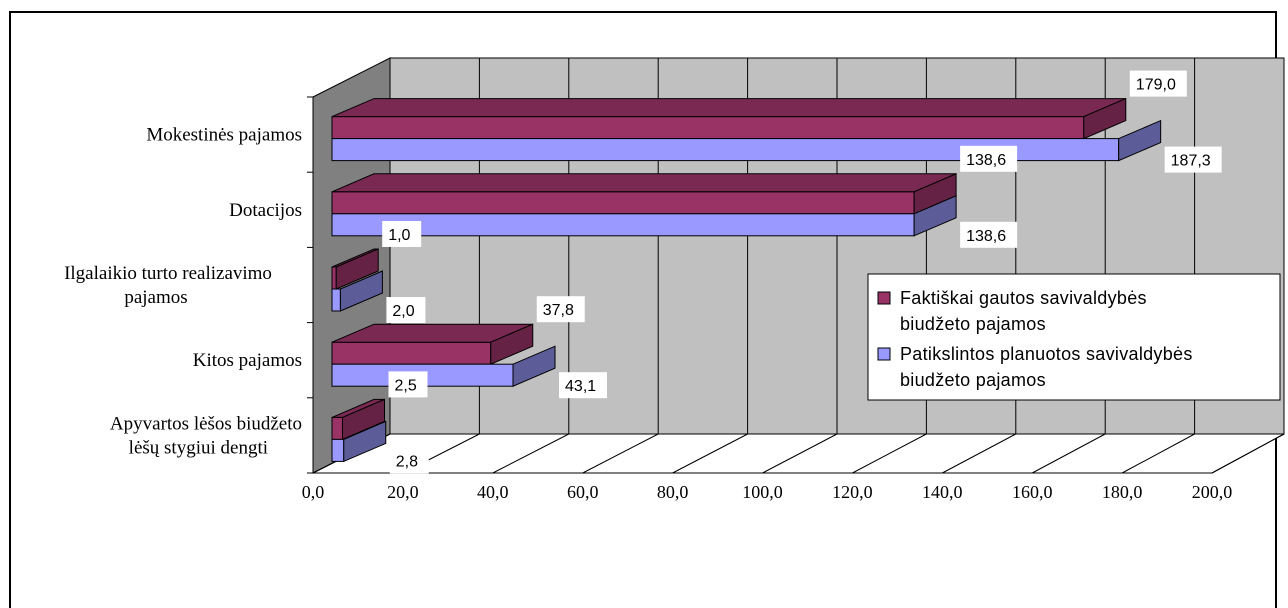 Image resolution: width=1288 pixels, height=608 pixels. Describe the element at coordinates (583, 492) in the screenshot. I see `x-tick-label: 60,0` at that location.